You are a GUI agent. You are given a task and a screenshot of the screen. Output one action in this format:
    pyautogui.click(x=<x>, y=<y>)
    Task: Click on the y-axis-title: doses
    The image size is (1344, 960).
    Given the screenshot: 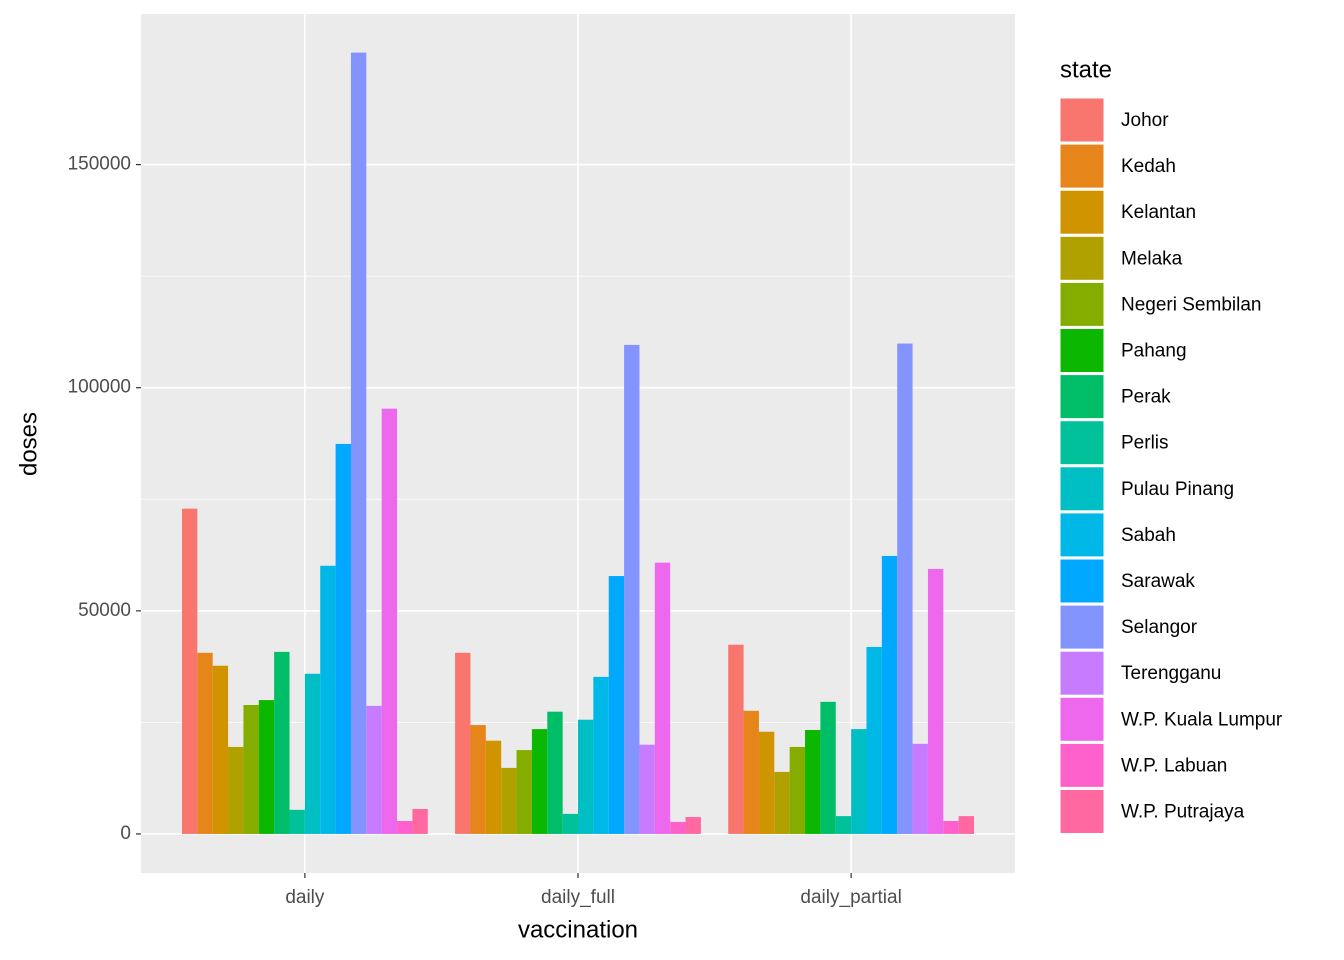 What is the action you would take?
    pyautogui.click(x=28, y=444)
    